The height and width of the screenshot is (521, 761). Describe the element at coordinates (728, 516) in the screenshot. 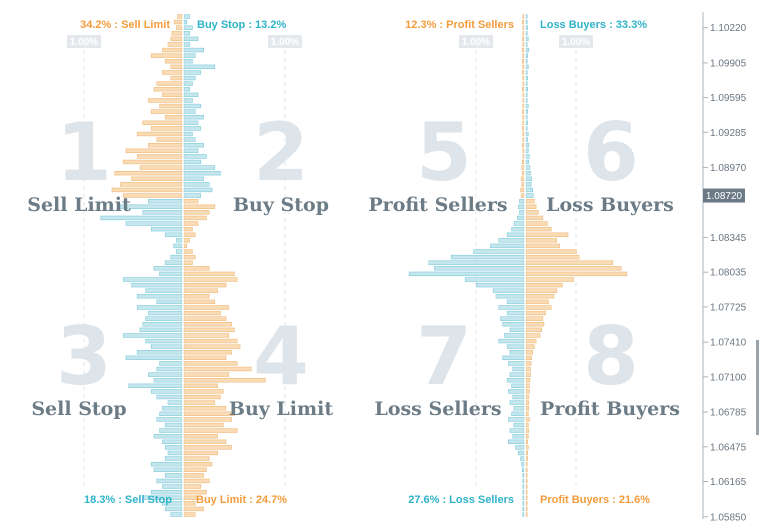

I see `price-tick-label: 1.05850` at that location.